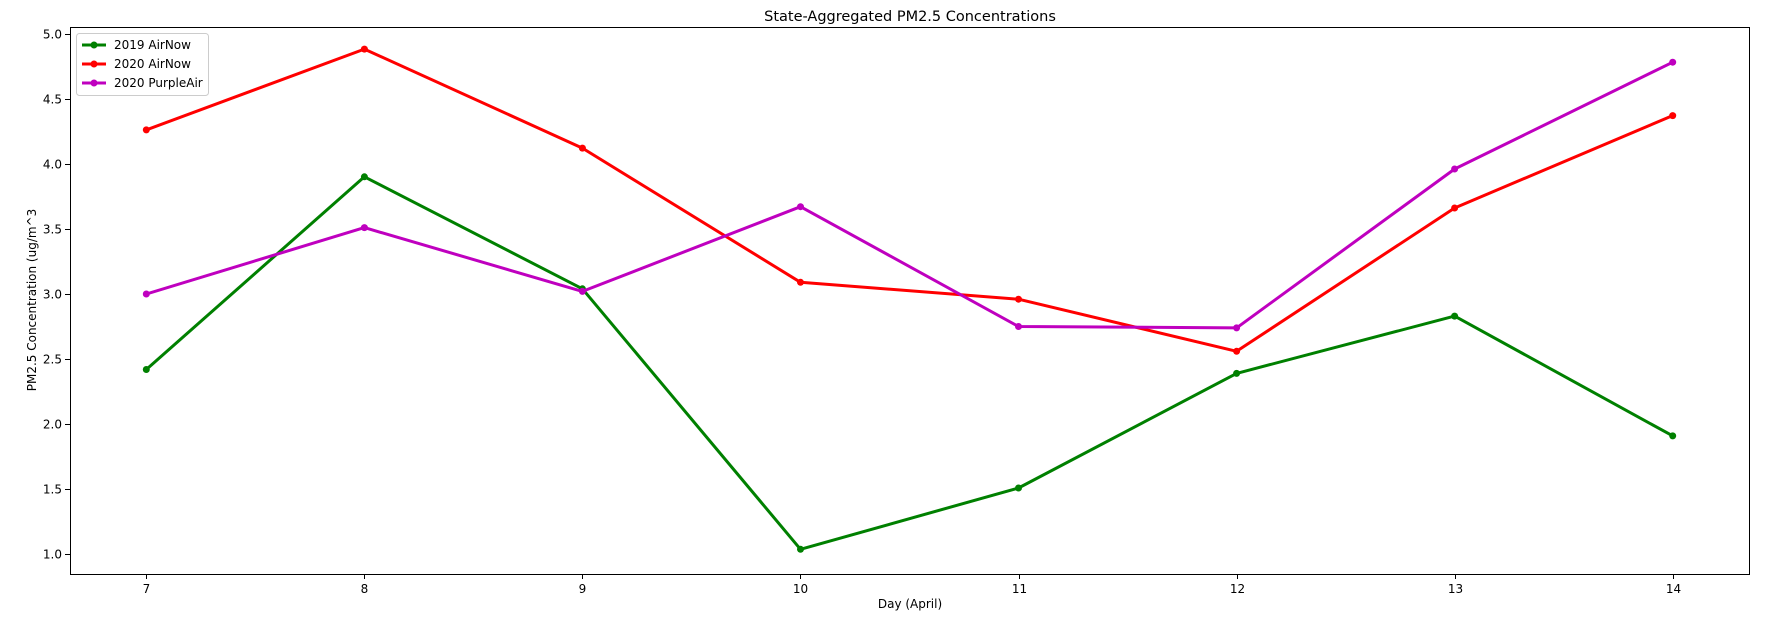  What do you see at coordinates (52, 230) in the screenshot?
I see `y-tick-label: 3.5` at bounding box center [52, 230].